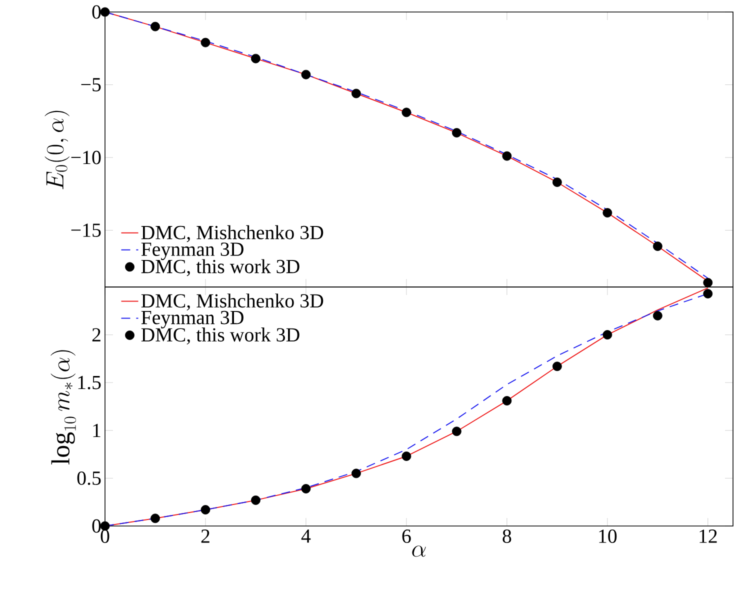 Image resolution: width=736 pixels, height=595 pixels. Describe the element at coordinates (507, 536) in the screenshot. I see `x-tick-label: 8` at that location.